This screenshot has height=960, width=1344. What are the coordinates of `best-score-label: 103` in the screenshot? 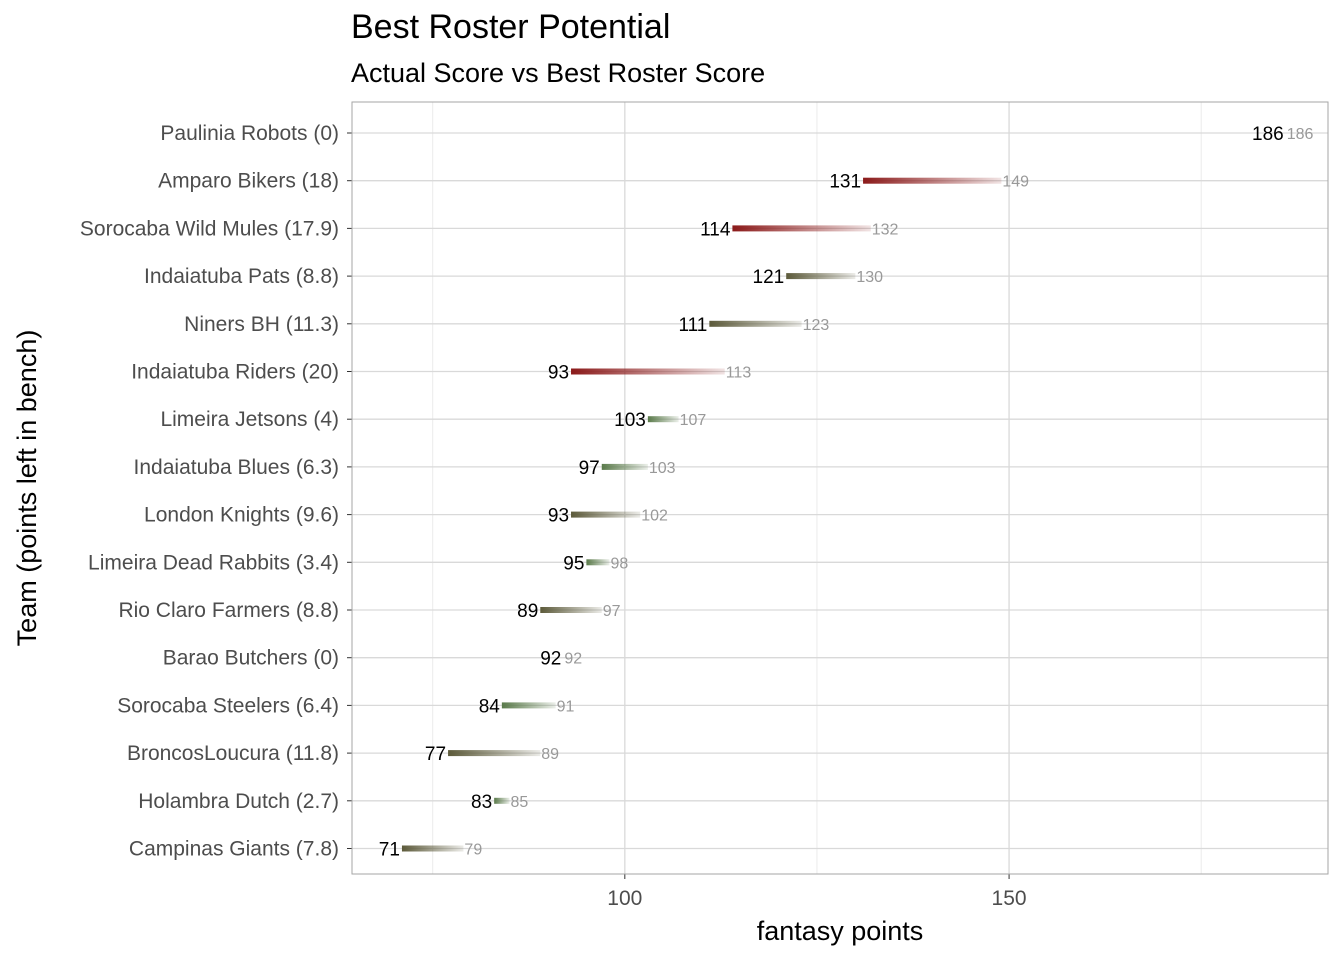 It's located at (662, 468).